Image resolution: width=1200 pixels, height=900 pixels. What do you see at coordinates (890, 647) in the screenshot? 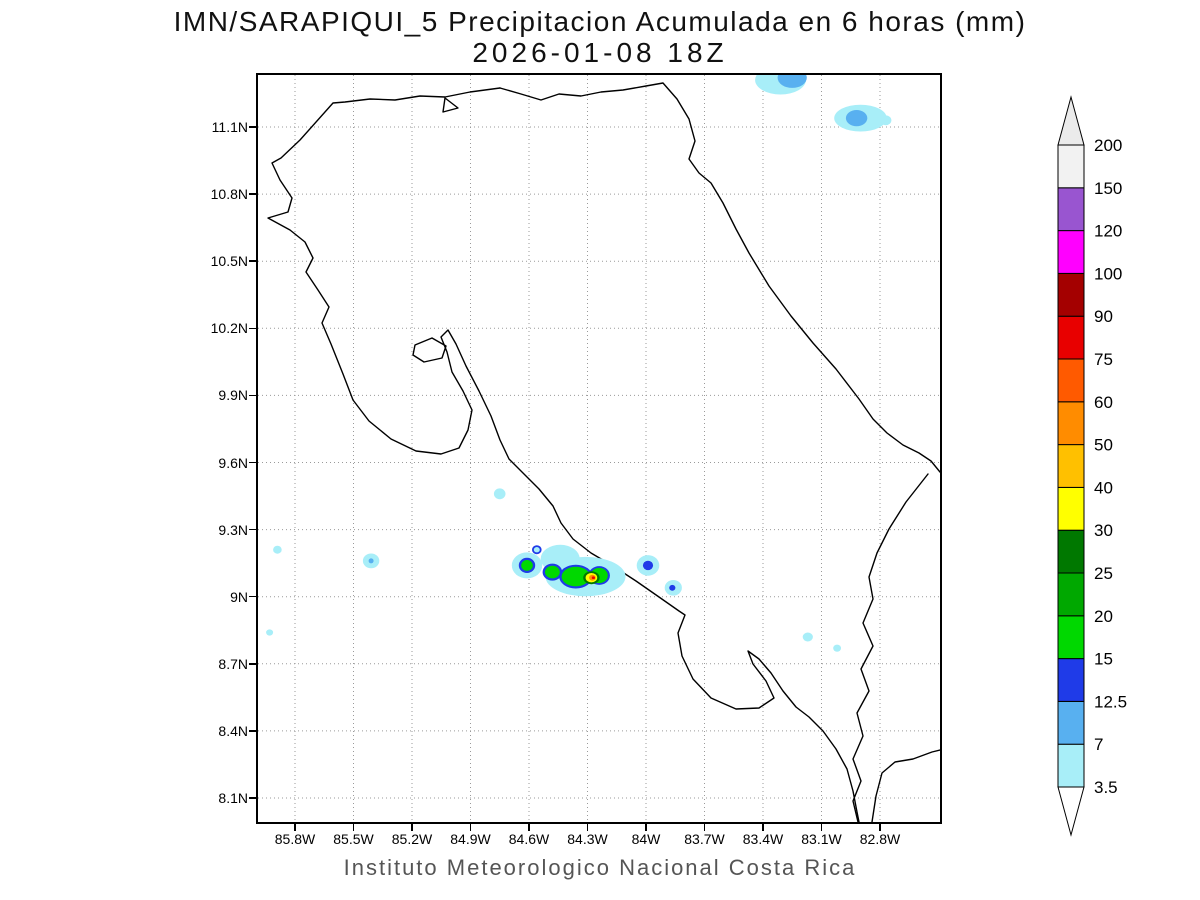
I see `border-costa-rica-panama` at bounding box center [890, 647].